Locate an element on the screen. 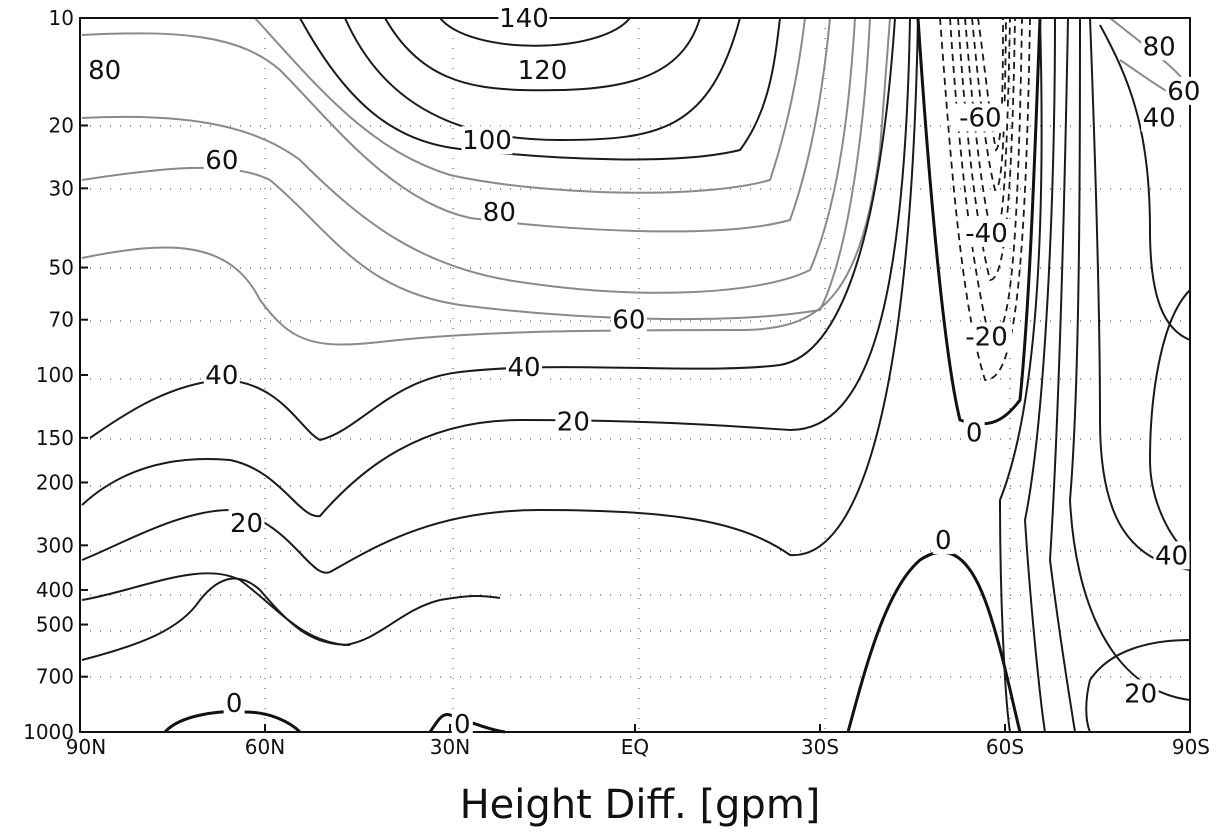  x-tick-label: EQ is located at coordinates (635, 747).